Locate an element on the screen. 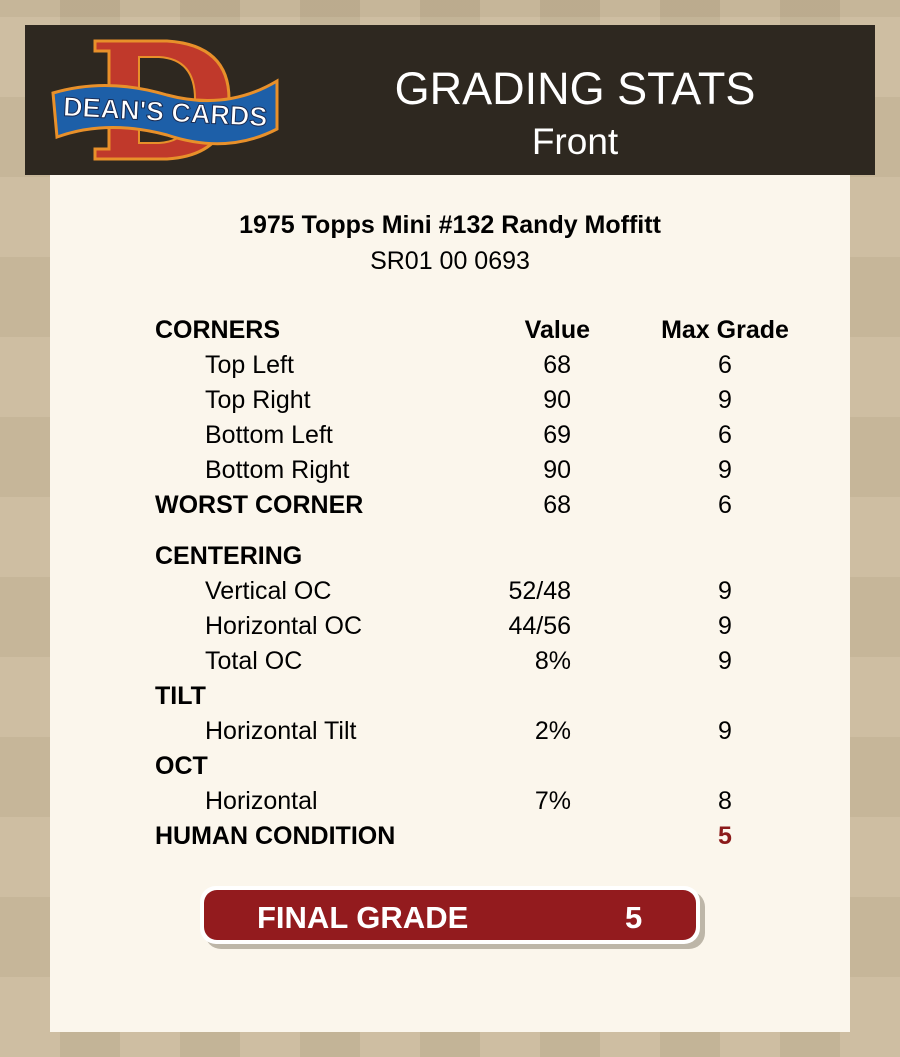 The image size is (900, 1057). column-header-max-grade: Max Grade is located at coordinates (725, 330).